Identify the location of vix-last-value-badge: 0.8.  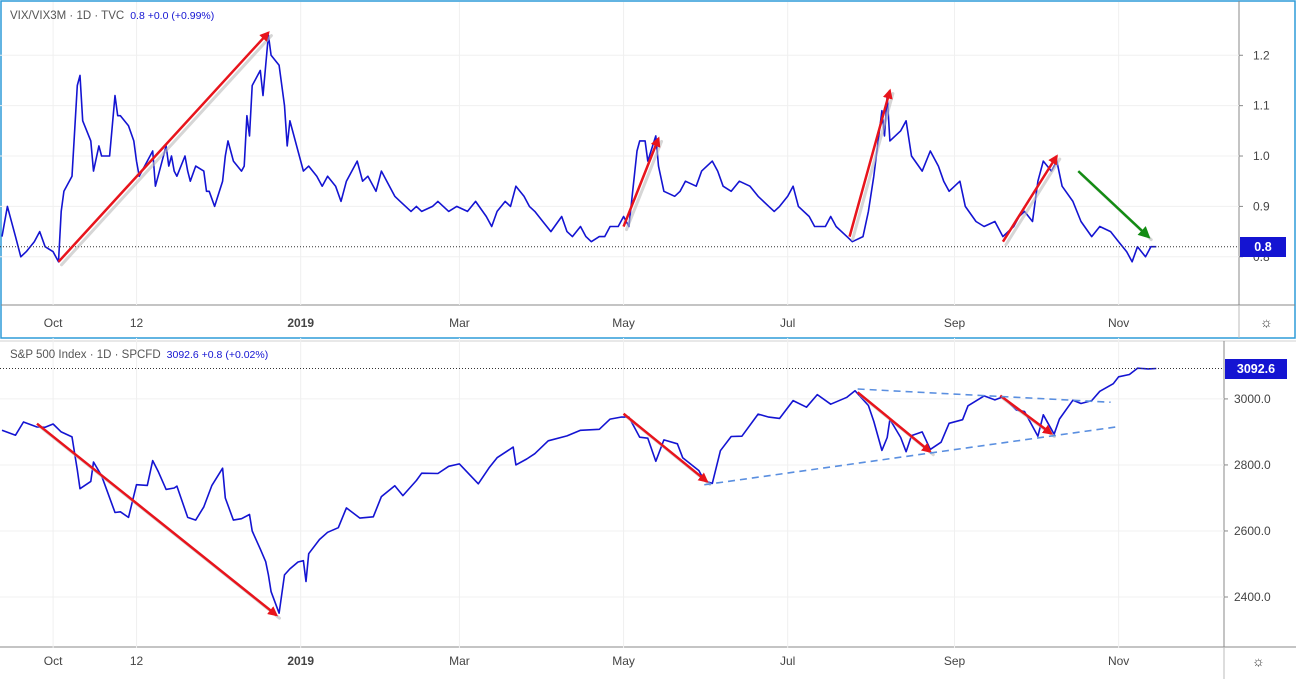
(1263, 246).